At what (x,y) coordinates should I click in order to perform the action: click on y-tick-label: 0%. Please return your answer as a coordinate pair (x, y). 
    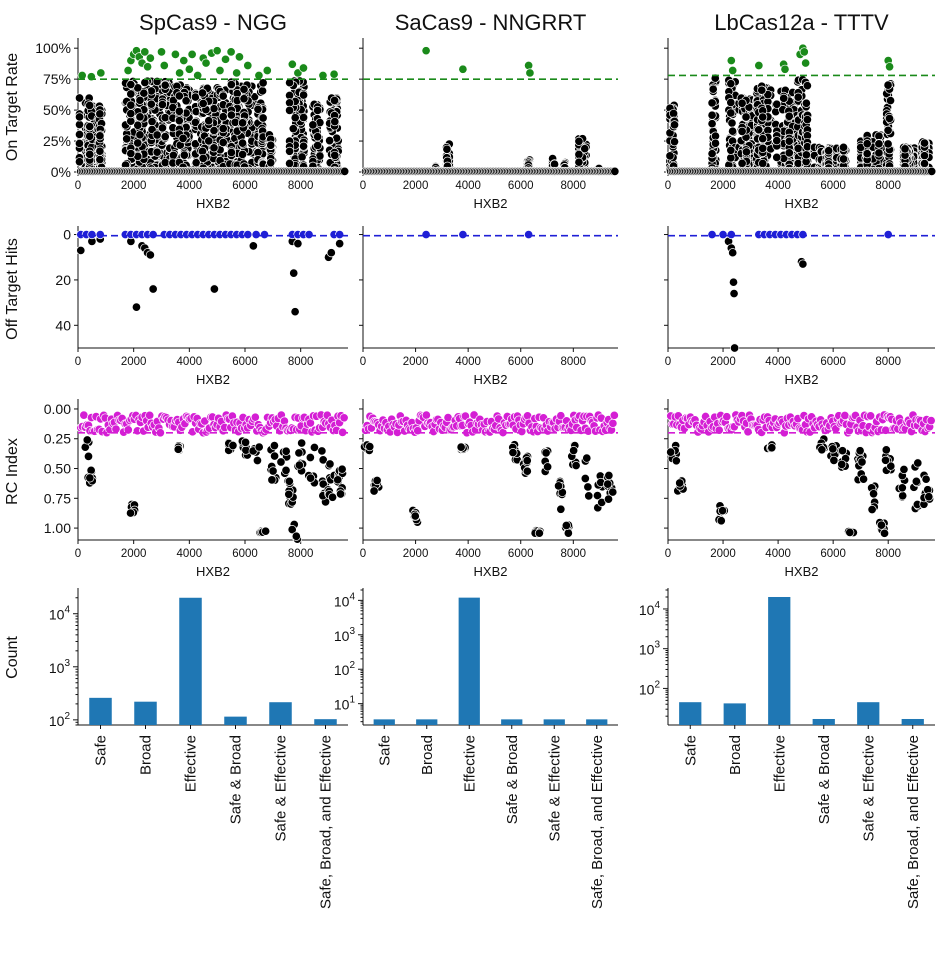
    Looking at the image, I should click on (61, 172).